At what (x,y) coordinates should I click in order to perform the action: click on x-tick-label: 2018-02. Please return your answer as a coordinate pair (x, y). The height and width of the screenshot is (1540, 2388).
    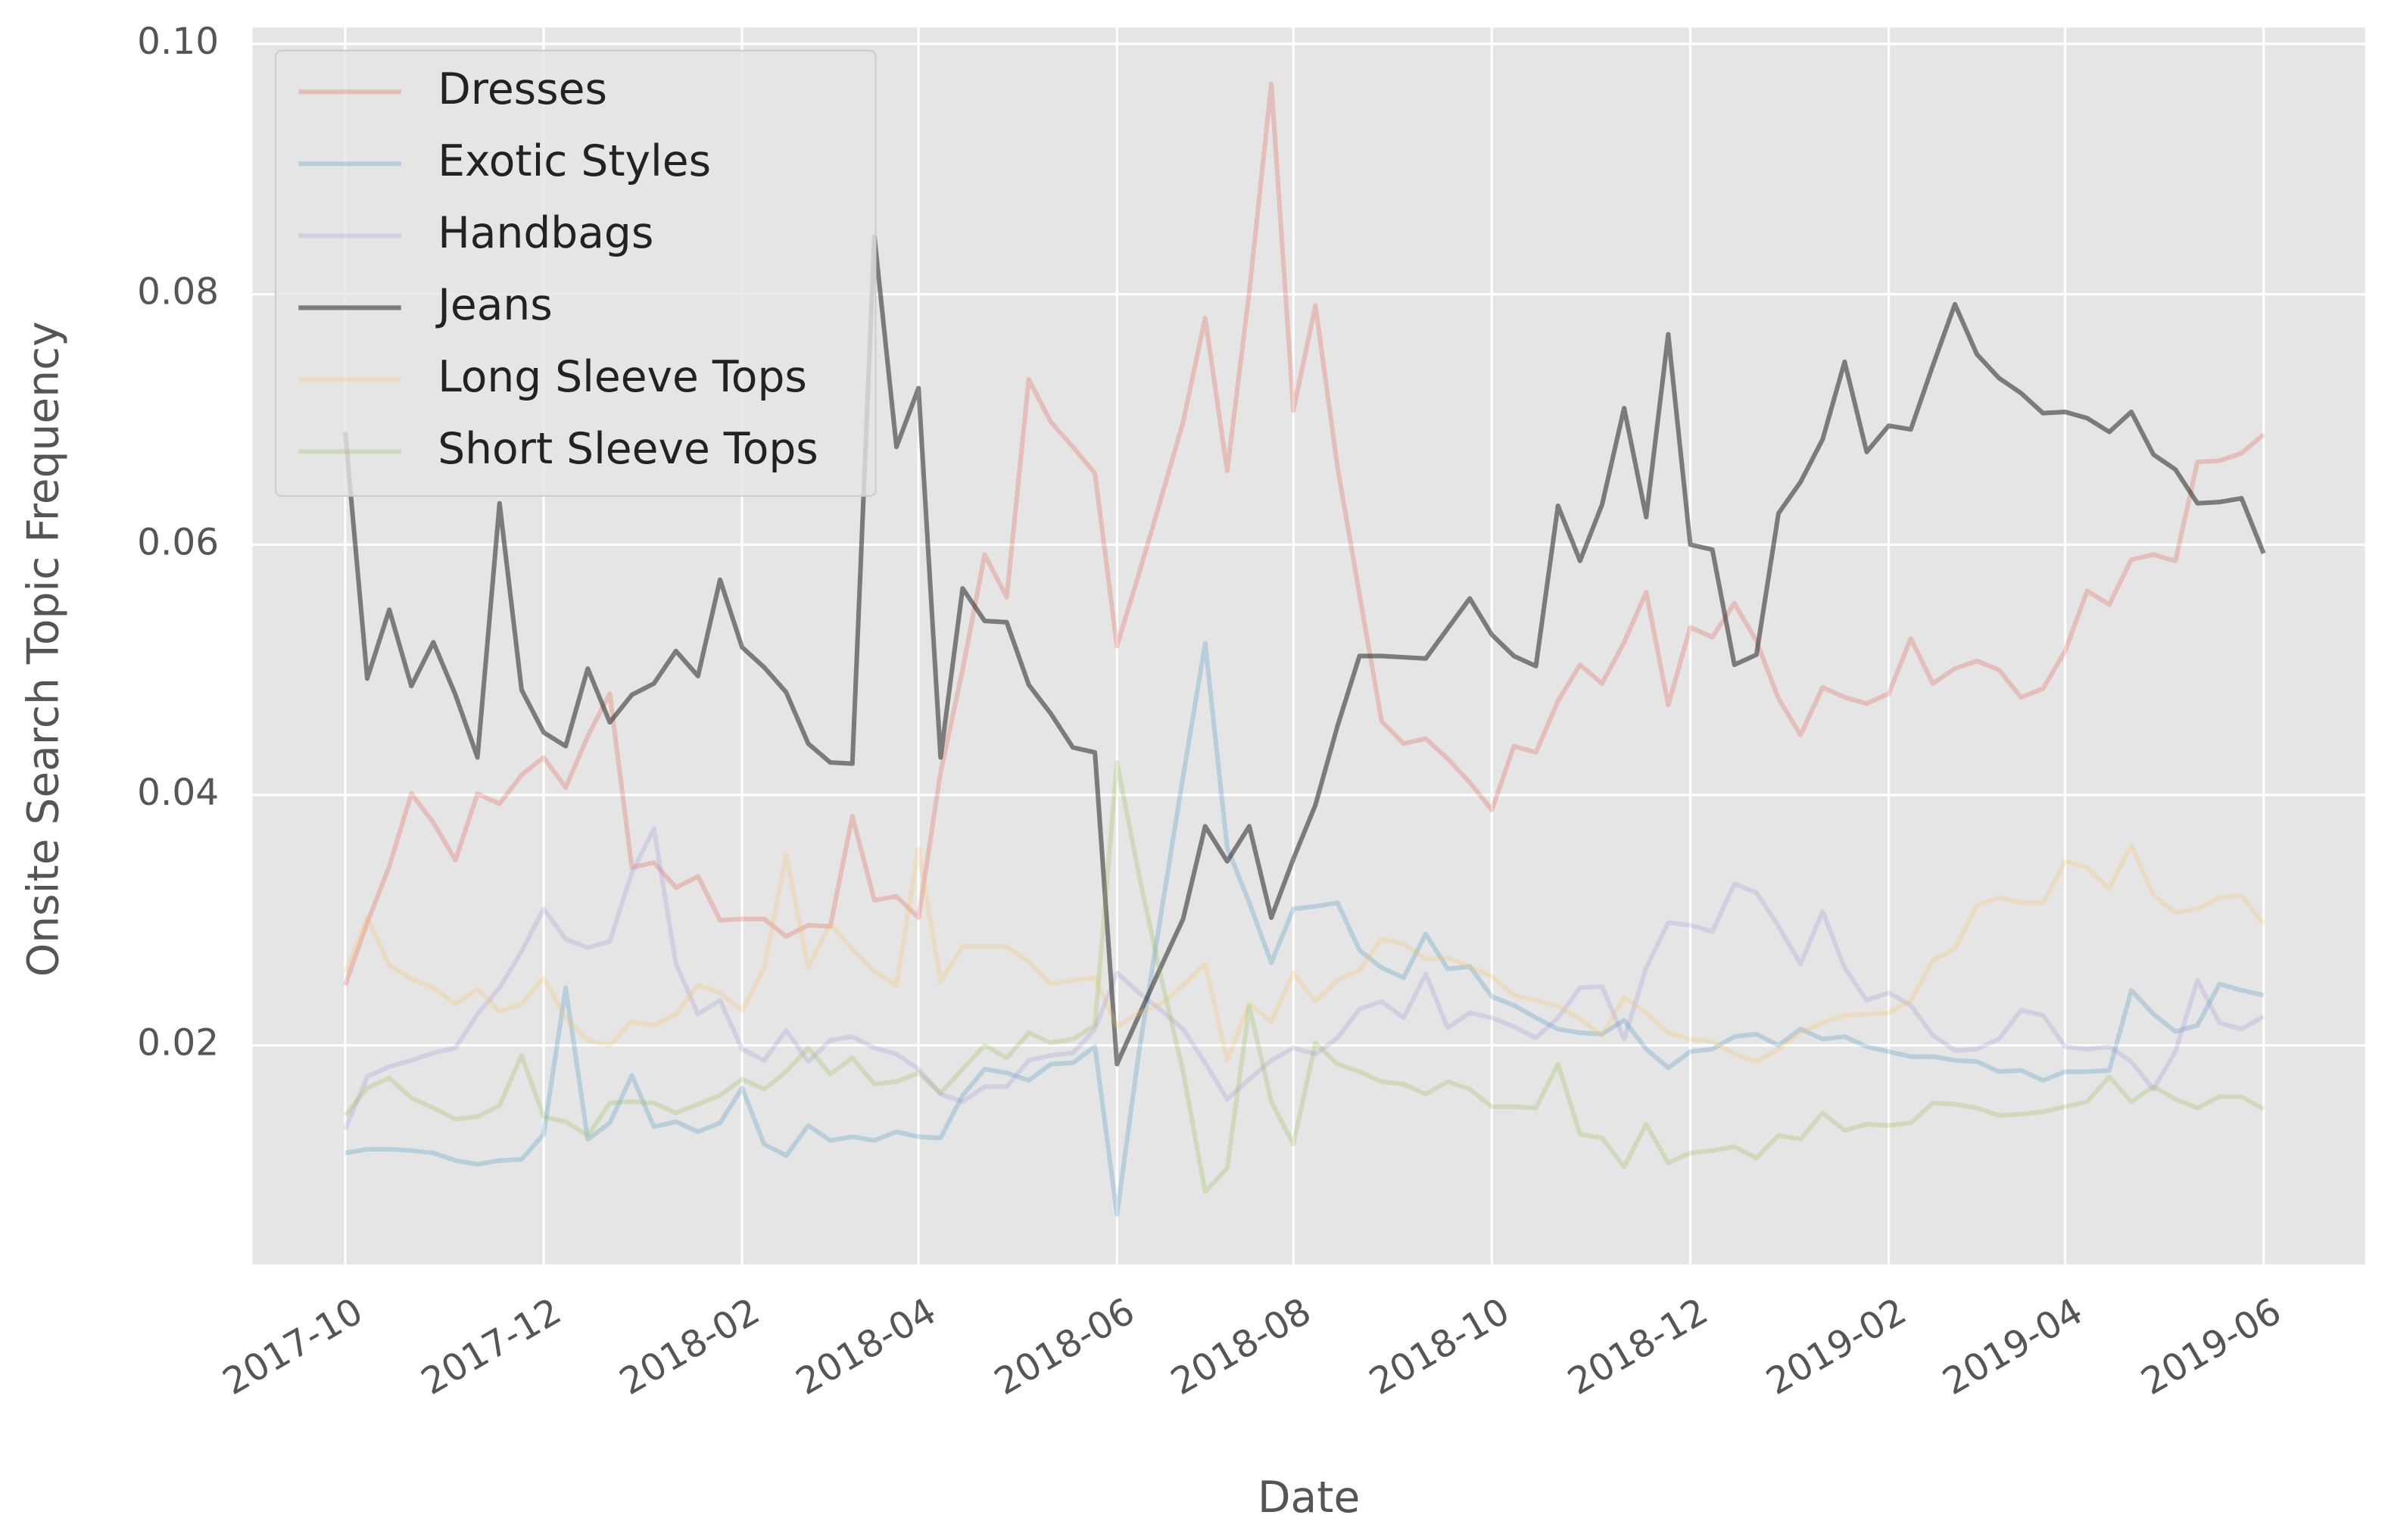
    Looking at the image, I should click on (690, 1347).